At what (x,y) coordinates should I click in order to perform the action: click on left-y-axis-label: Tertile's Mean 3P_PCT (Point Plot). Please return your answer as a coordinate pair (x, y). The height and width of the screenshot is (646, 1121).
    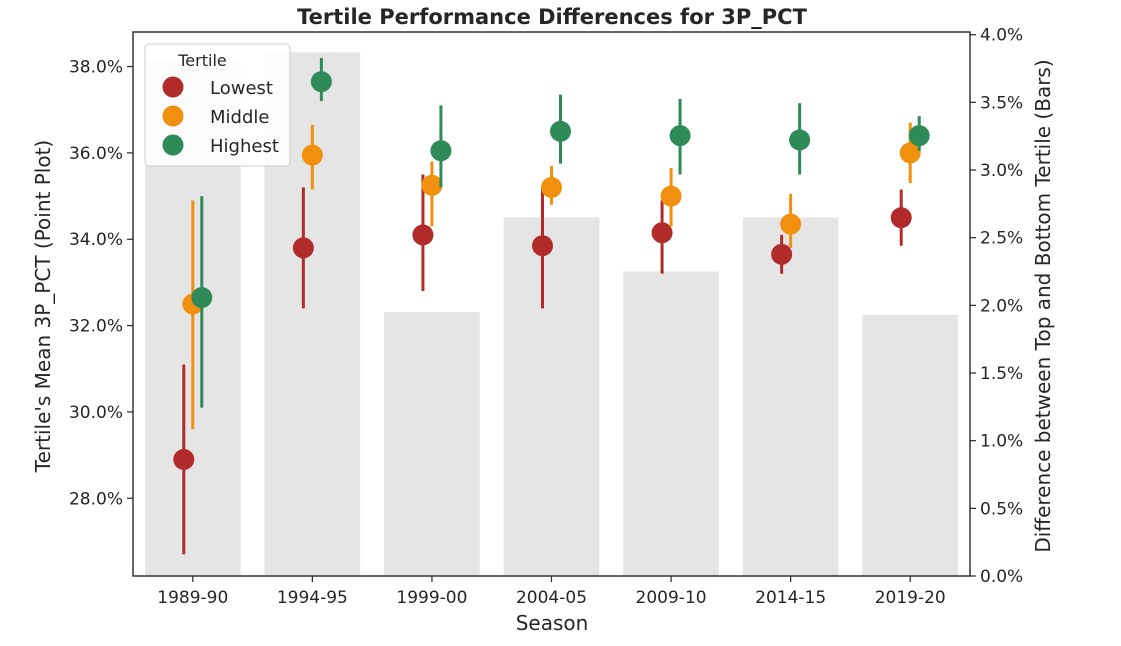
    Looking at the image, I should click on (43, 306).